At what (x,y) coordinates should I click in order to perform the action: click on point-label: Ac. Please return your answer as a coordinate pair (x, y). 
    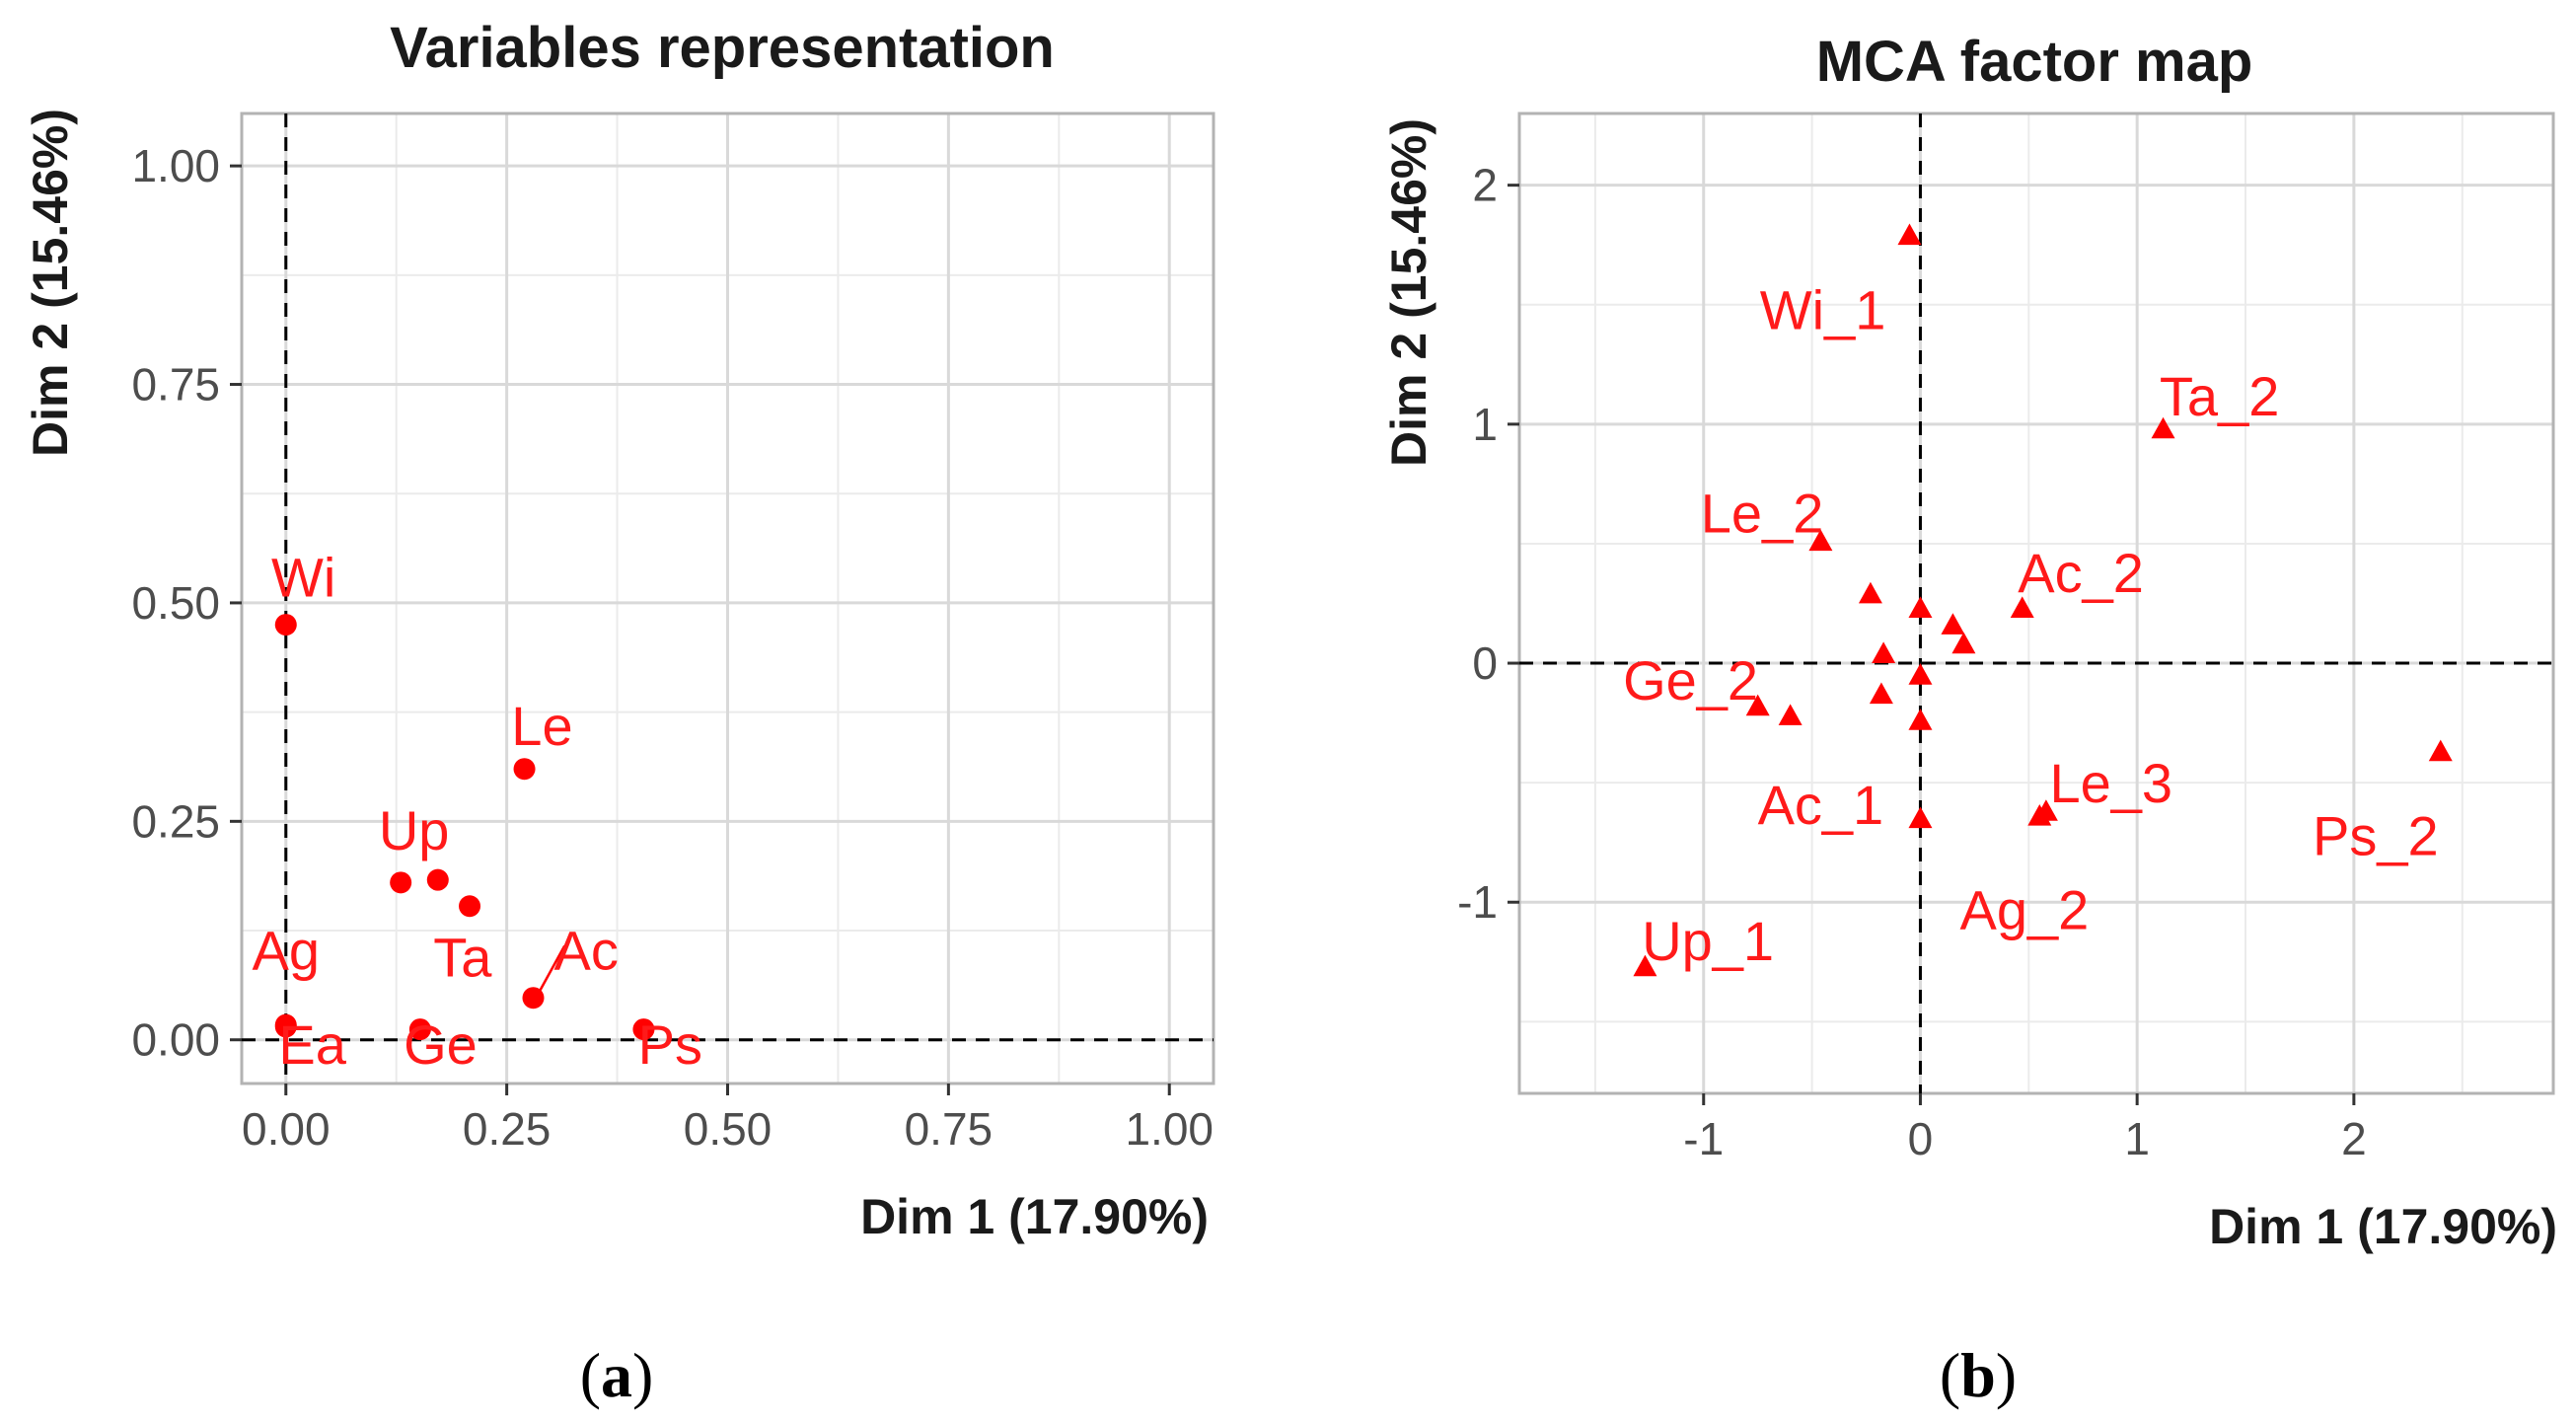
    Looking at the image, I should click on (586, 951).